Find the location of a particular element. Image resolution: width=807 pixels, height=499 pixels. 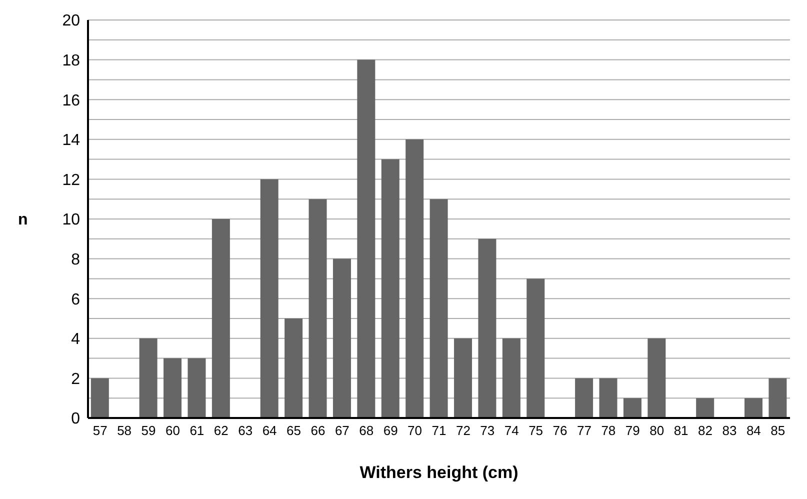

x-tick-label: 66 is located at coordinates (318, 430).